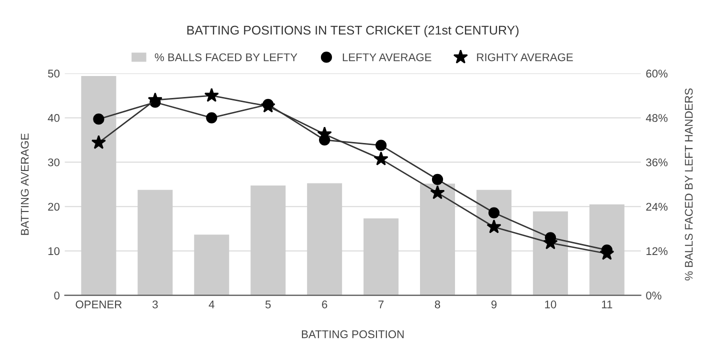  I want to click on x-tick-label: 6, so click(325, 304).